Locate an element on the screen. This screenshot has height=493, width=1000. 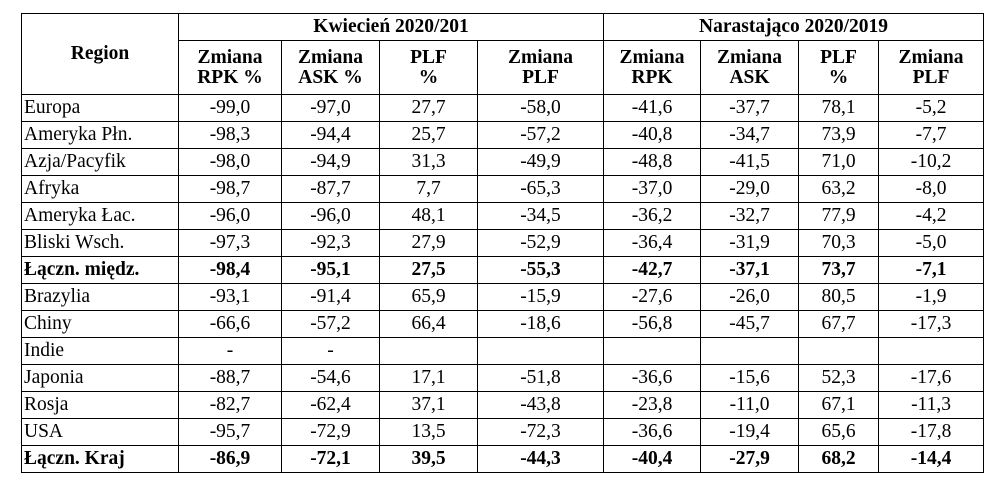
value-cell: -94,4 is located at coordinates (330, 135).